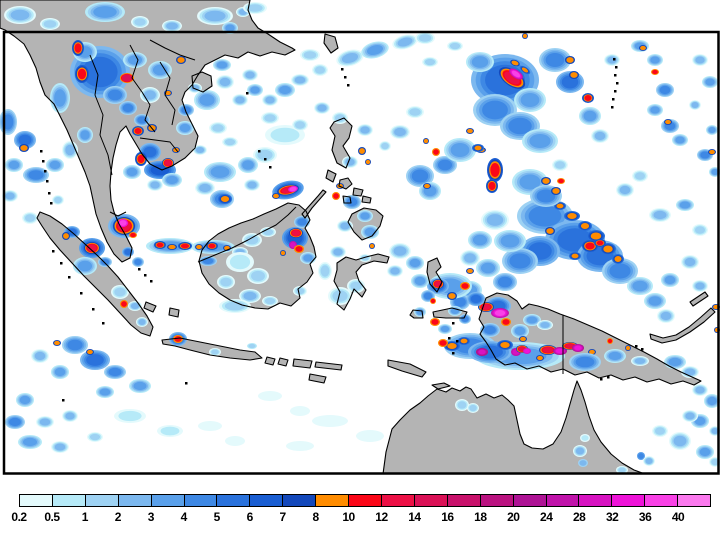 This screenshot has width=720, height=540. I want to click on landmass-new-guinea-coastline, so click(590, 339).